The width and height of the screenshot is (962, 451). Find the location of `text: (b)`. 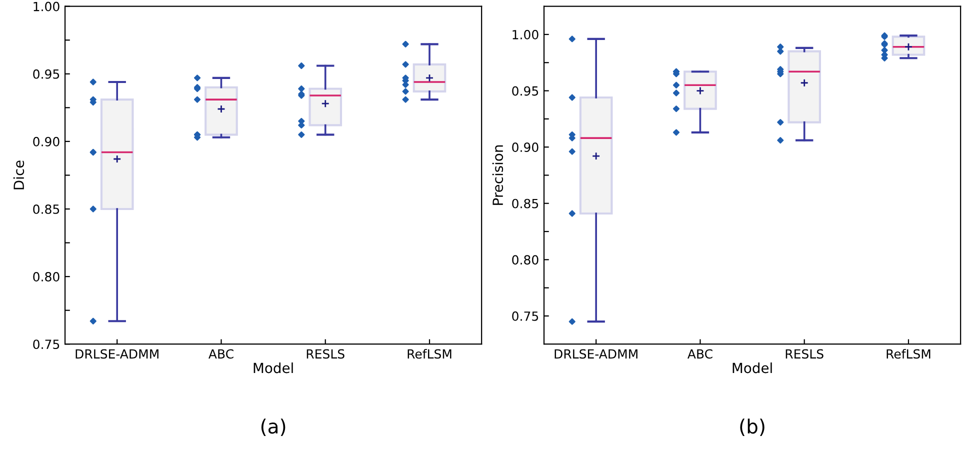

text: (b) is located at coordinates (752, 427).